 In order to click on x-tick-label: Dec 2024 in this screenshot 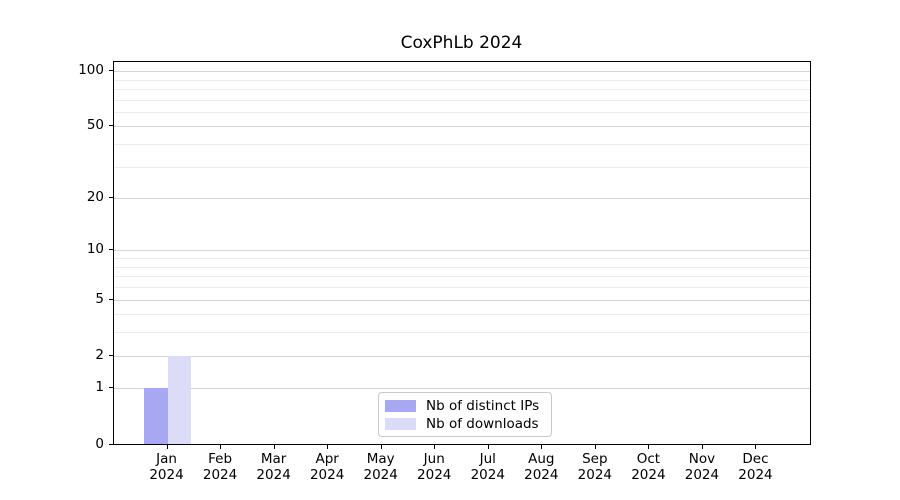, I will do `click(755, 467)`.